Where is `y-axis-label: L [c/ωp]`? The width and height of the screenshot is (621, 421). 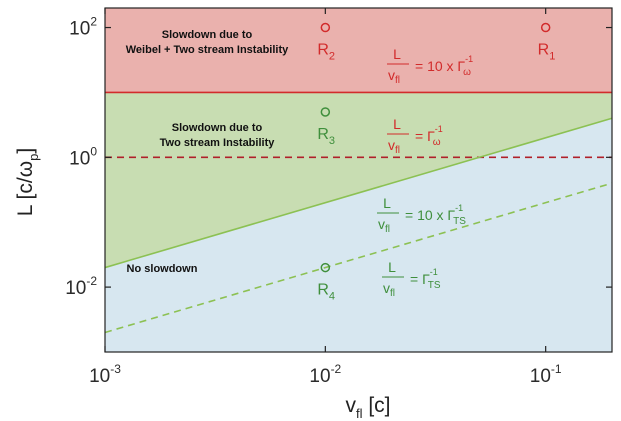 y-axis-label: L [c/ωp] is located at coordinates (27, 182).